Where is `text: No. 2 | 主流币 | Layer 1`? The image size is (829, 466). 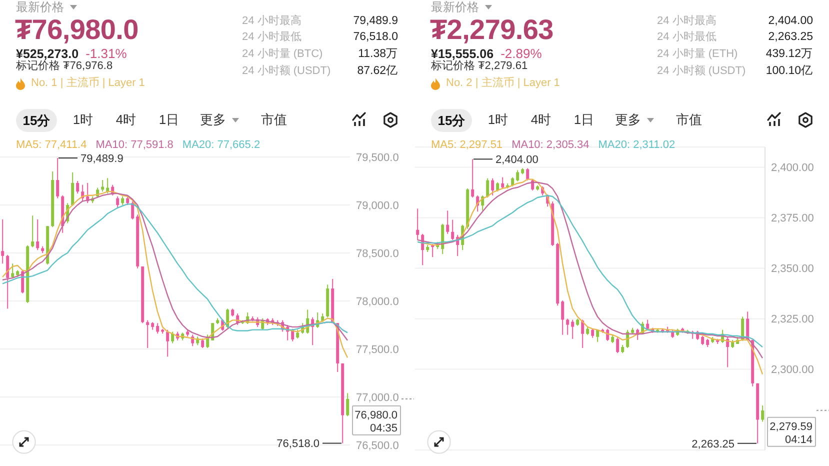 text: No. 2 | 主流币 | Layer 1 is located at coordinates (503, 83).